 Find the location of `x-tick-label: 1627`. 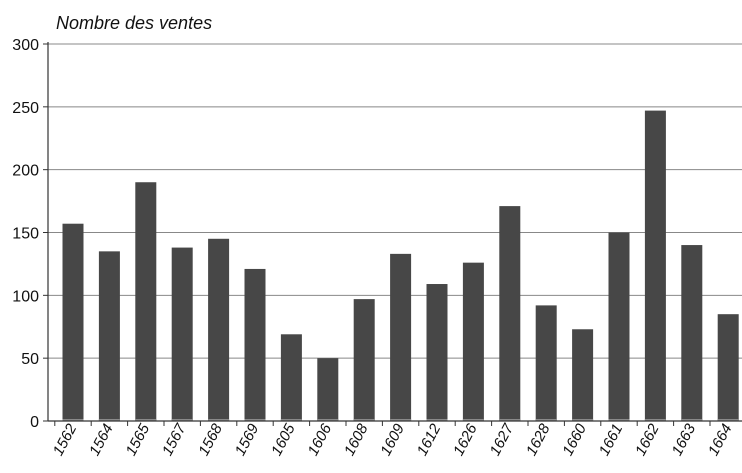

x-tick-label: 1627 is located at coordinates (501, 440).